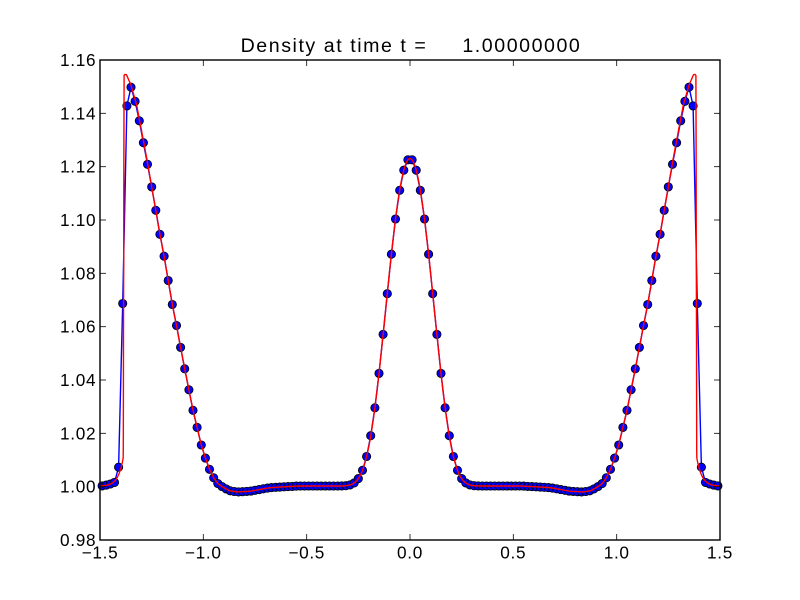  What do you see at coordinates (78, 273) in the screenshot?
I see `svg-text: 1.08` at bounding box center [78, 273].